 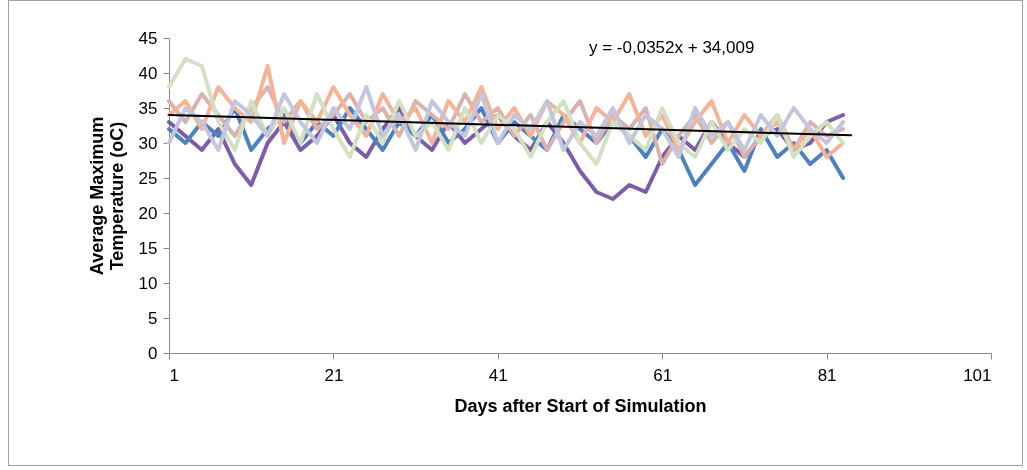 I want to click on x-tick-label: 61, so click(x=663, y=375).